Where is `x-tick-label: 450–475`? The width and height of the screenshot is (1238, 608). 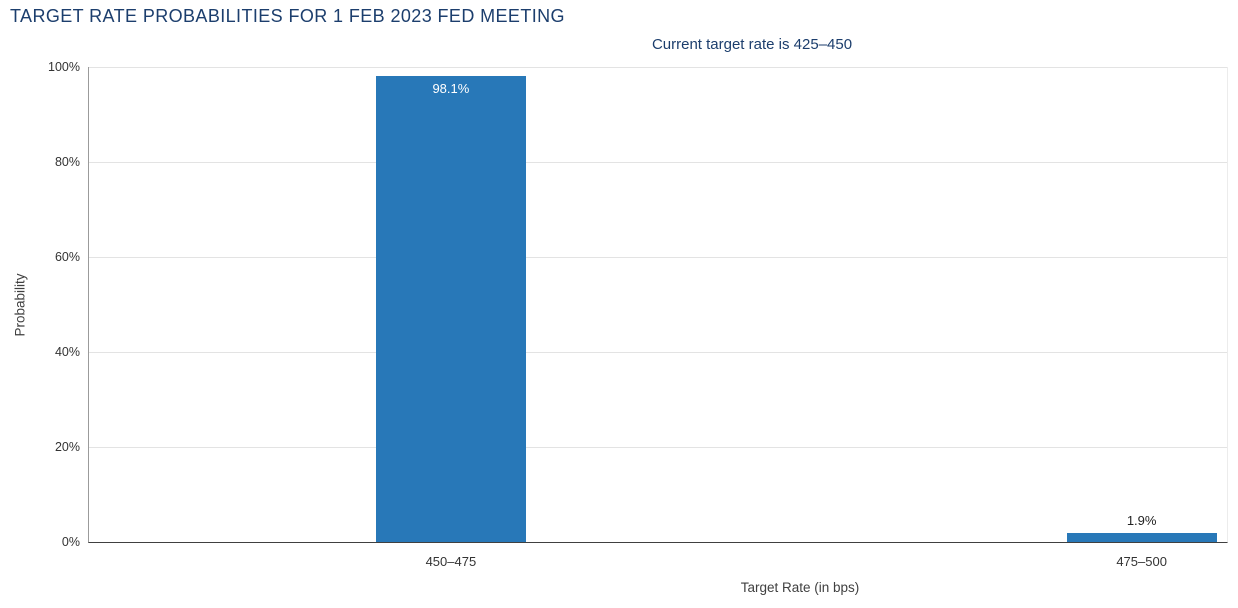 x-tick-label: 450–475 is located at coordinates (451, 561).